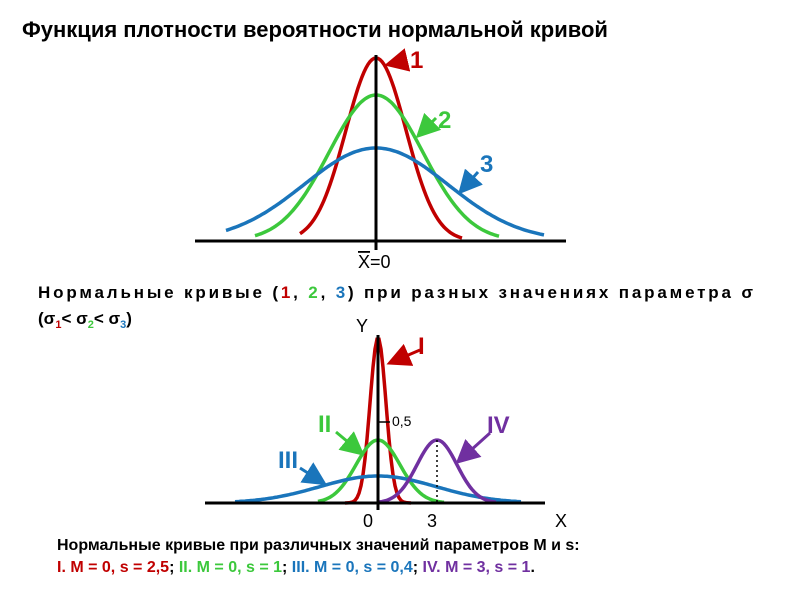  Describe the element at coordinates (230, 567) in the screenshot. I see `t: II. M = 0, s = 1` at that location.